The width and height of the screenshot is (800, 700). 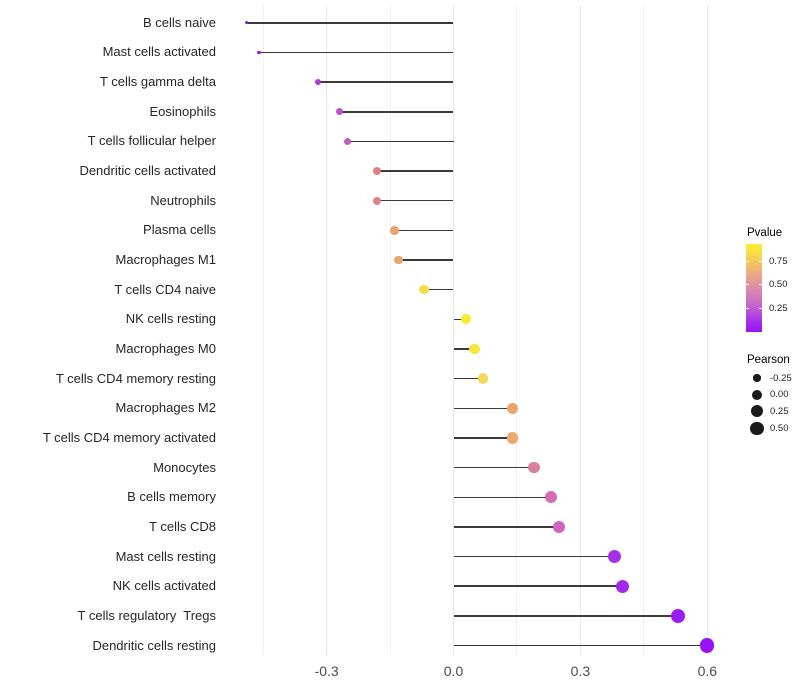 What do you see at coordinates (165, 556) in the screenshot?
I see `y-axis-label: Mast cells resting` at bounding box center [165, 556].